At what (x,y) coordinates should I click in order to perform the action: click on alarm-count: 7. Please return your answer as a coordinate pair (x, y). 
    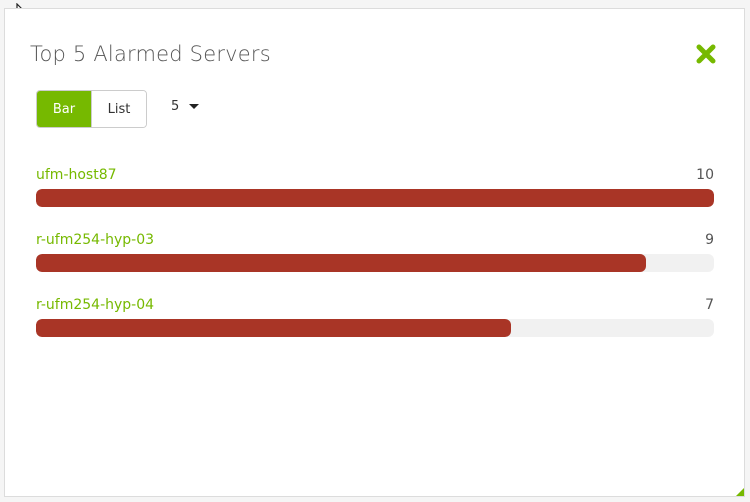
    Looking at the image, I should click on (709, 305).